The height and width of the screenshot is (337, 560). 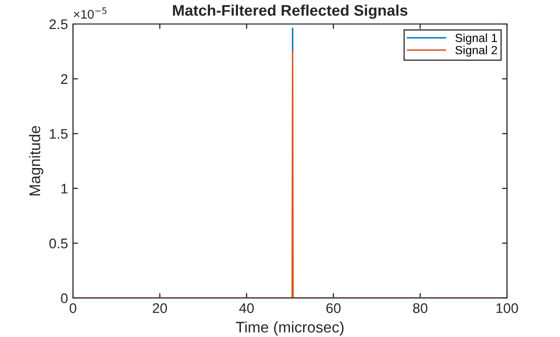 I want to click on y-tick-label: 0.5, so click(x=58, y=243).